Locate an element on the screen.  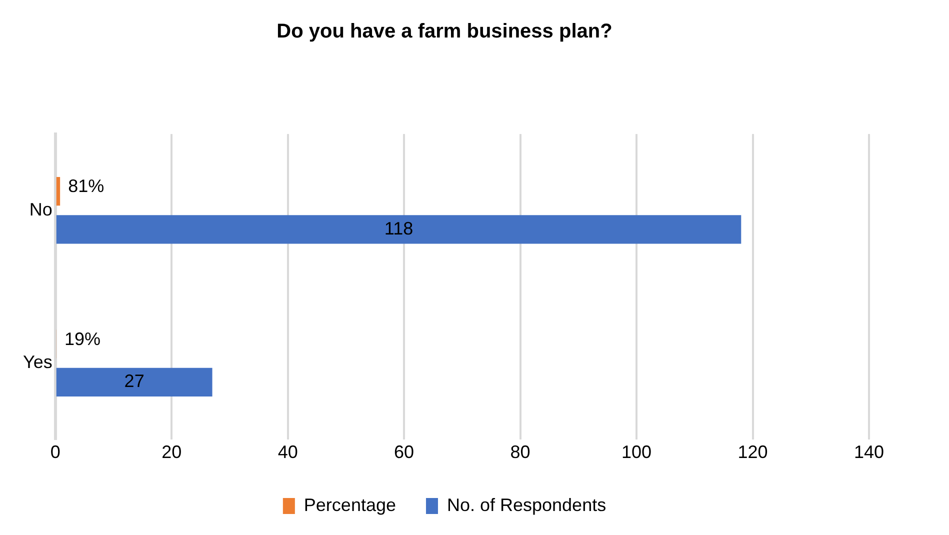
x-tick-label: 40 is located at coordinates (288, 452).